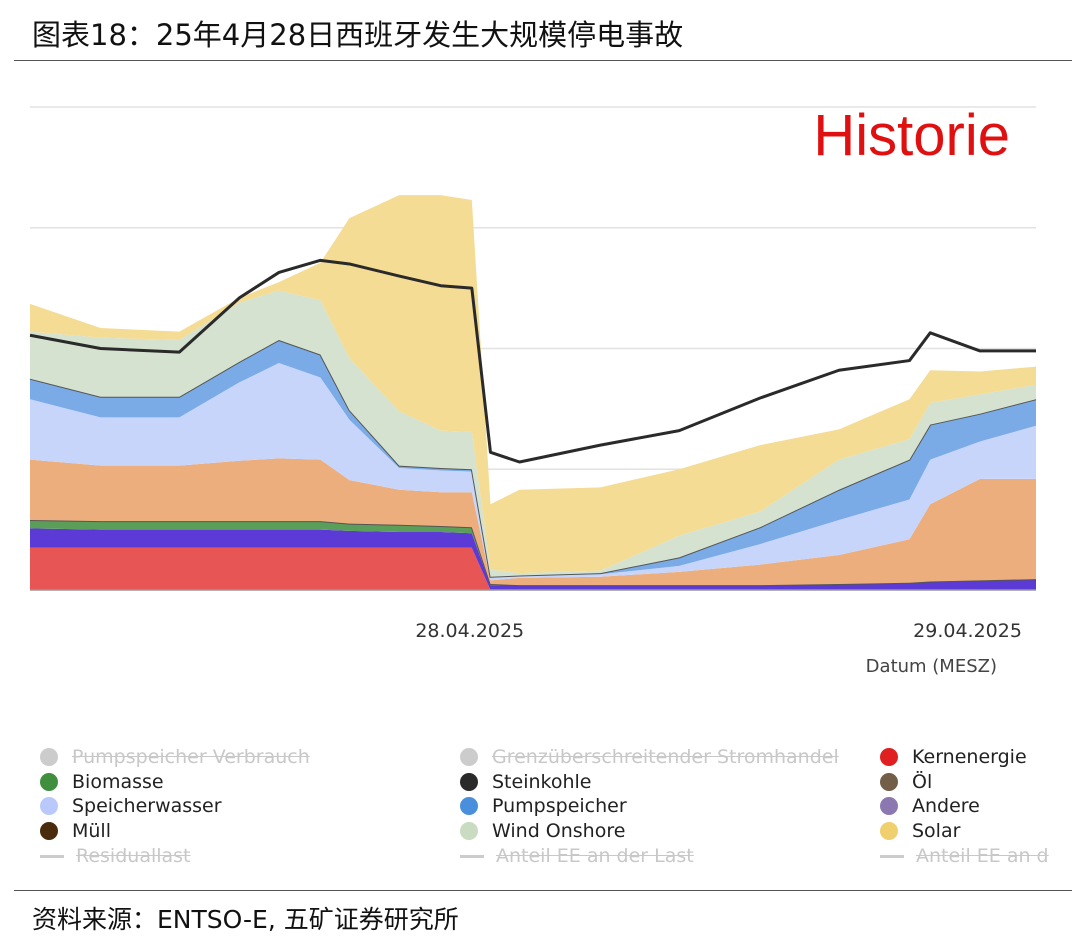  I want to click on legend-item-wind-onshore: Wind Onshore, so click(542, 831).